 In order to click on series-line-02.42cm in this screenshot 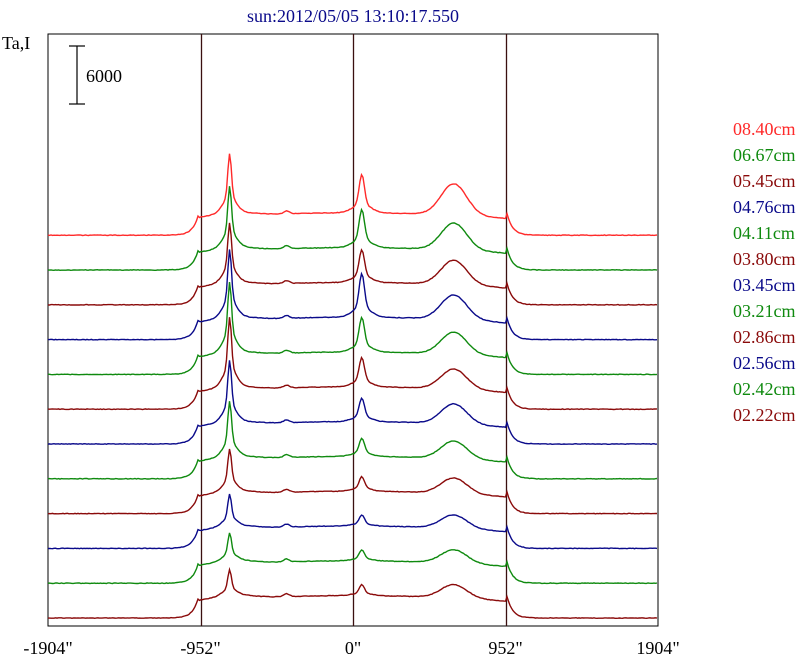, I will do `click(352, 558)`.